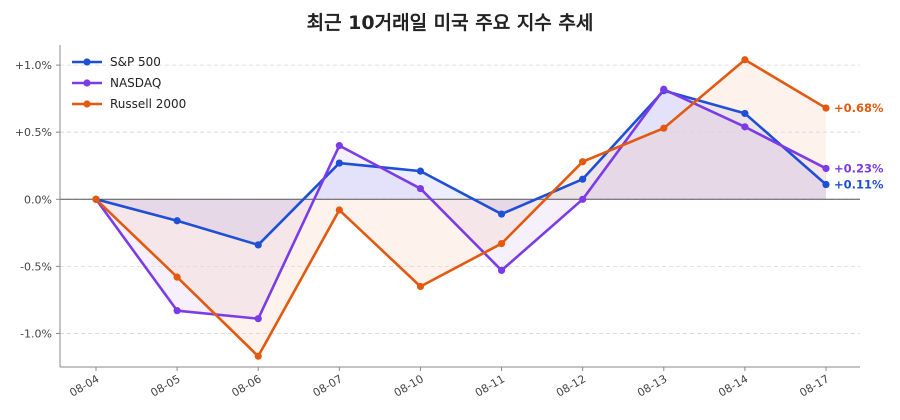 Image resolution: width=900 pixels, height=420 pixels. I want to click on legend-label-1: NASDAQ, so click(135, 83).